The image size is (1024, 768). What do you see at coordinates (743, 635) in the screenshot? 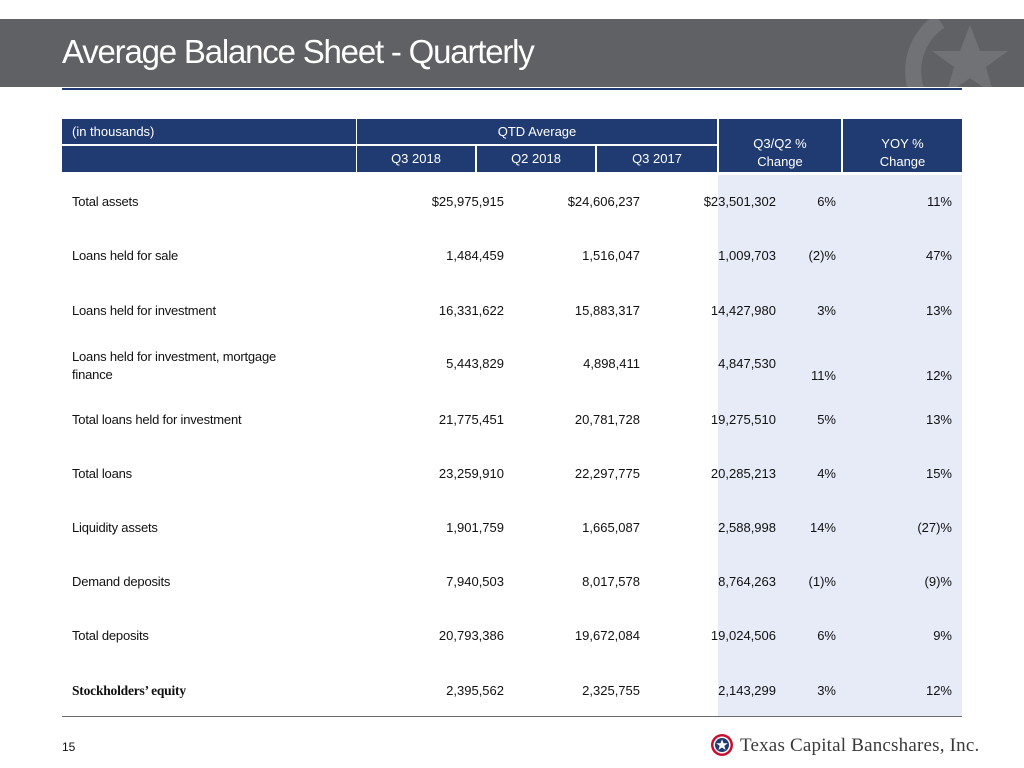
I see `cell-q3-2017: 19,024,506` at bounding box center [743, 635].